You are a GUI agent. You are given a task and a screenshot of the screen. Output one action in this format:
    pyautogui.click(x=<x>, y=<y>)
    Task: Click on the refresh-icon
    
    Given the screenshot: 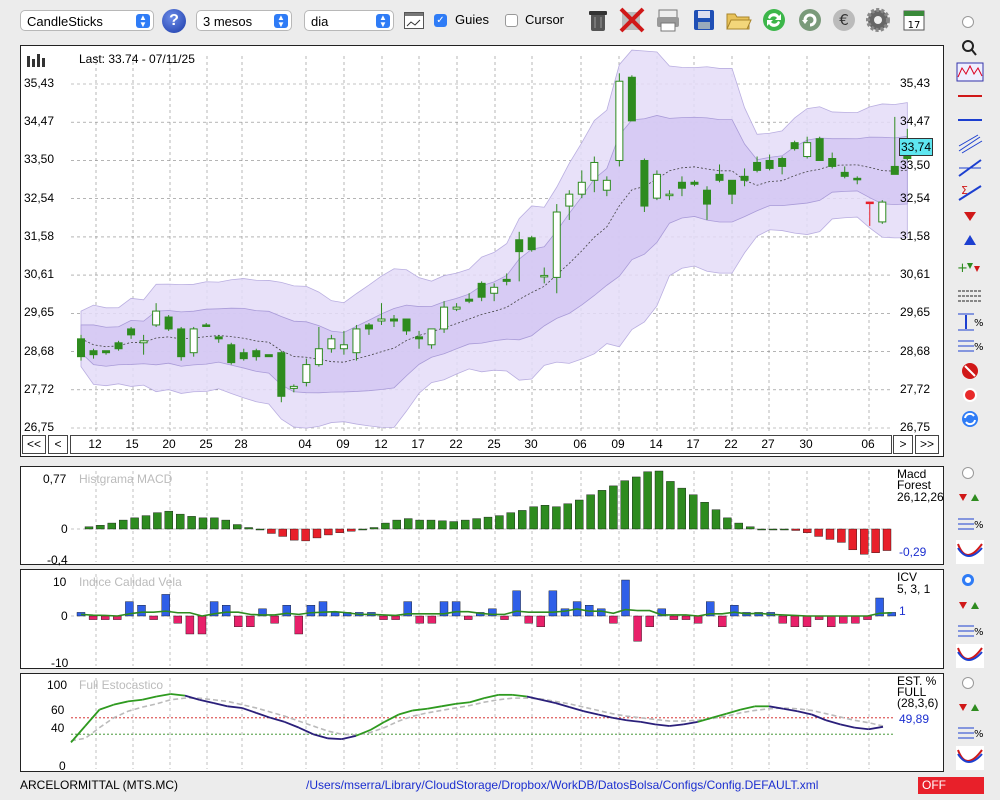 What is the action you would take?
    pyautogui.click(x=774, y=20)
    